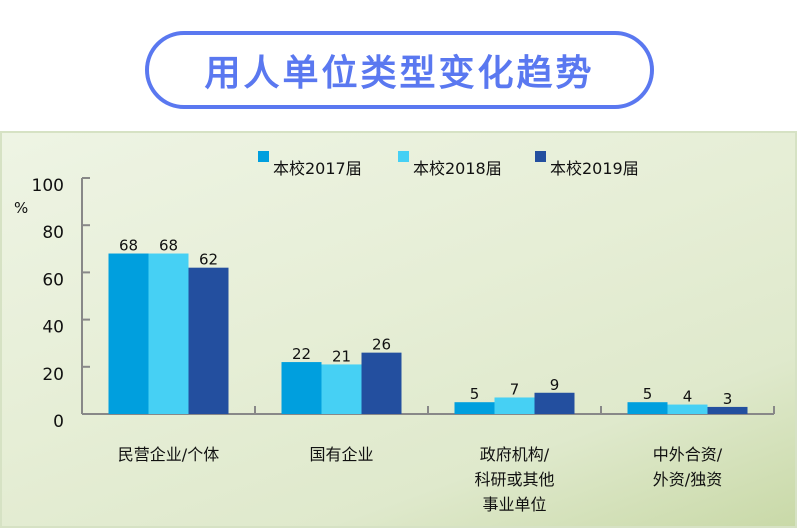 The height and width of the screenshot is (530, 800). I want to click on legend-label: 本校2018届, so click(457, 168).